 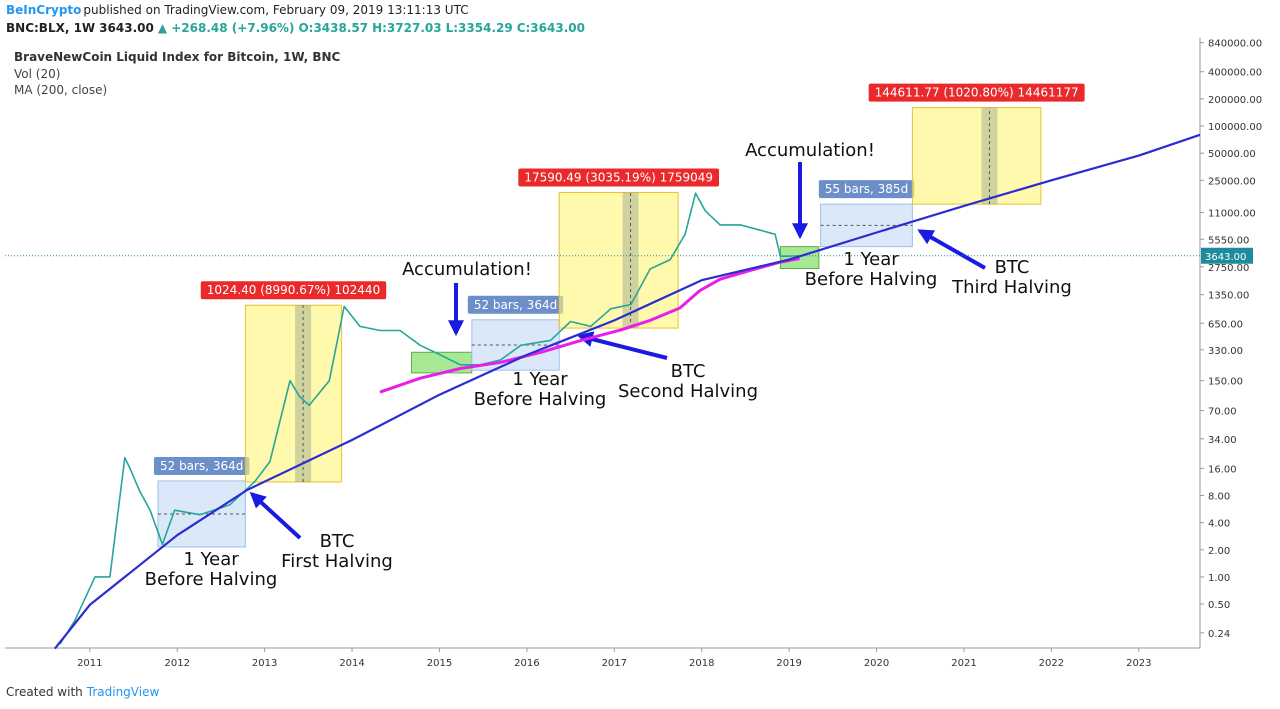 What do you see at coordinates (51, 28) in the screenshot?
I see `symbol: BNC:BLX, 1W` at bounding box center [51, 28].